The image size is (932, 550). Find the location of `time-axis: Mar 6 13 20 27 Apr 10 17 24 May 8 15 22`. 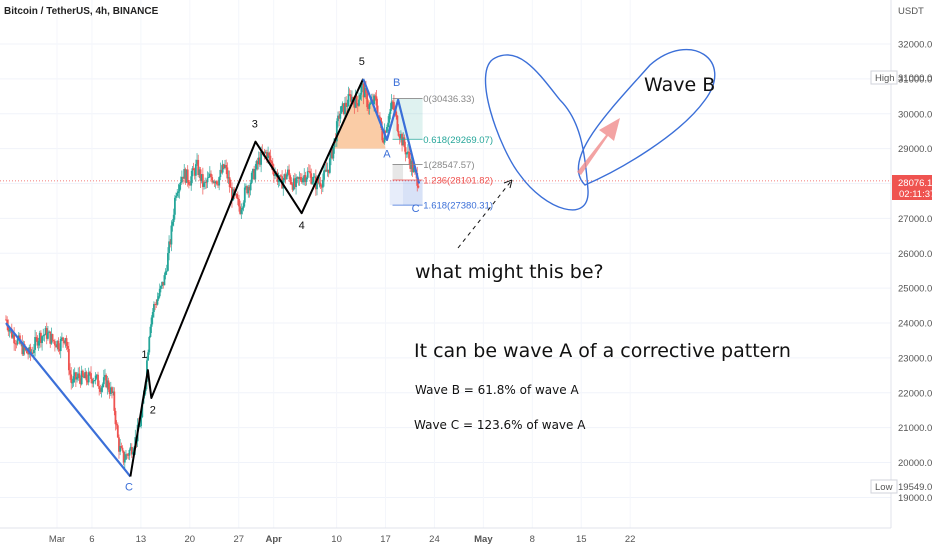

time-axis: Mar 6 13 20 27 Apr 10 17 24 May 8 15 22 is located at coordinates (342, 539).